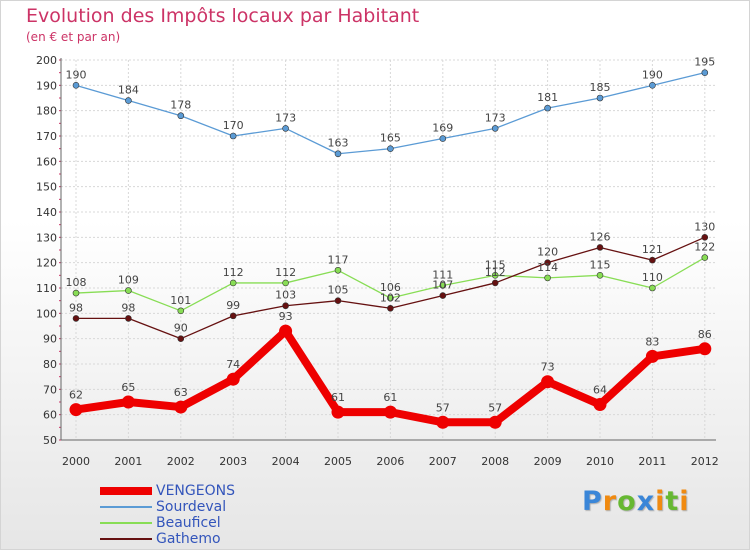 This screenshot has width=750, height=550. What do you see at coordinates (46, 288) in the screenshot?
I see `y-tick-label: 110` at bounding box center [46, 288].